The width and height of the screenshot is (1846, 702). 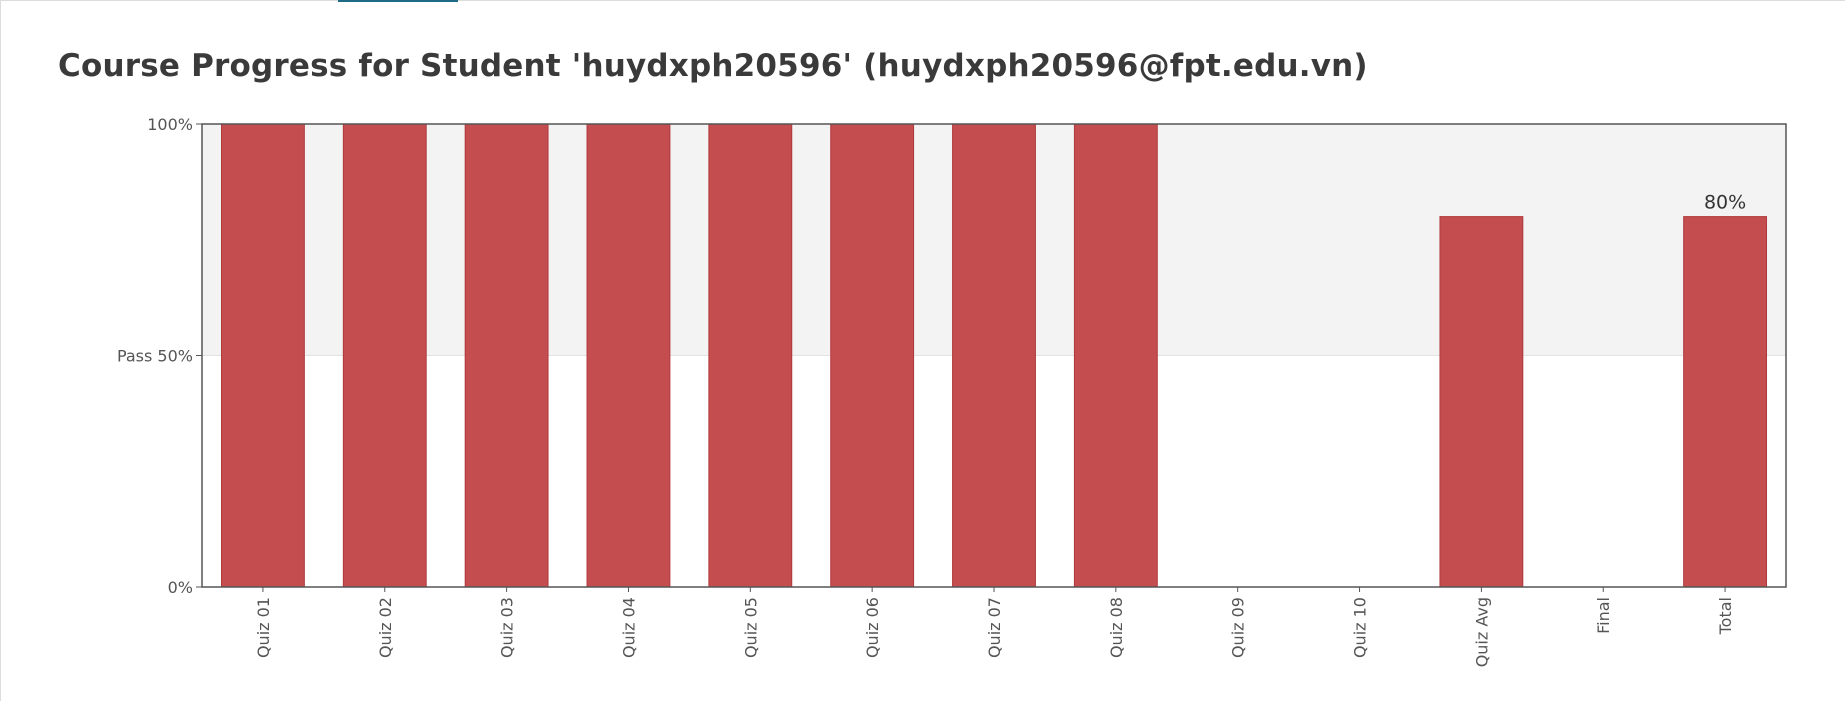 I want to click on y-tick-label: Pass 50%, so click(x=155, y=356).